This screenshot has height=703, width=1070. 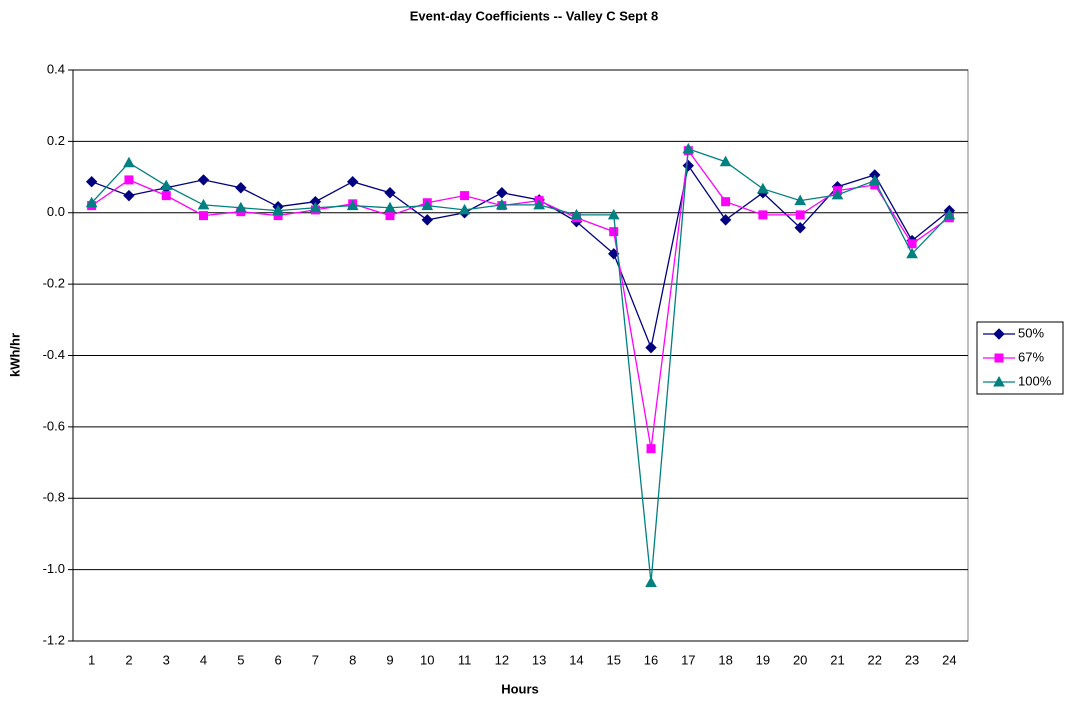 I want to click on x-tick-label: 13, so click(x=539, y=659).